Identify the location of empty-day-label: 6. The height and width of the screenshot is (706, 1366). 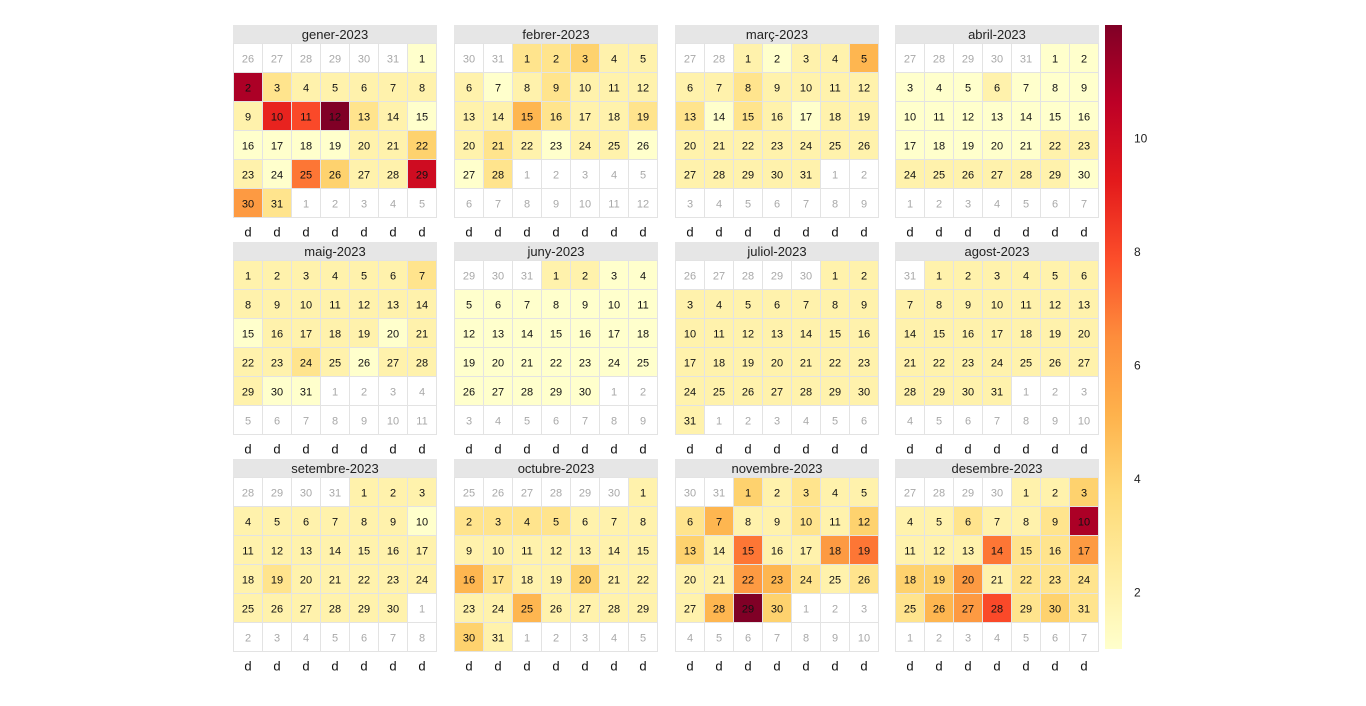
(556, 422).